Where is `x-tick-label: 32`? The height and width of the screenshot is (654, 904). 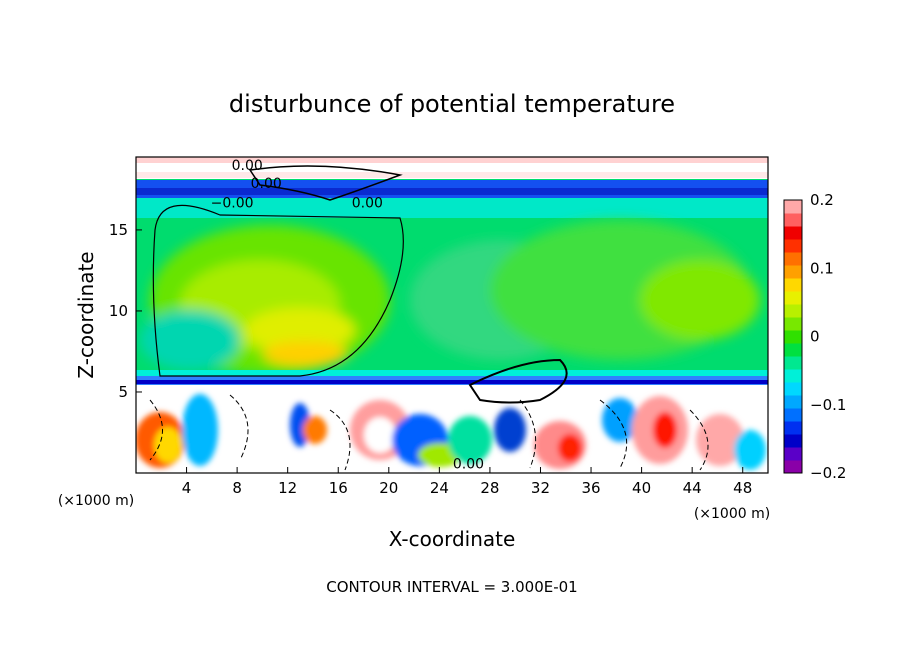 x-tick-label: 32 is located at coordinates (540, 488).